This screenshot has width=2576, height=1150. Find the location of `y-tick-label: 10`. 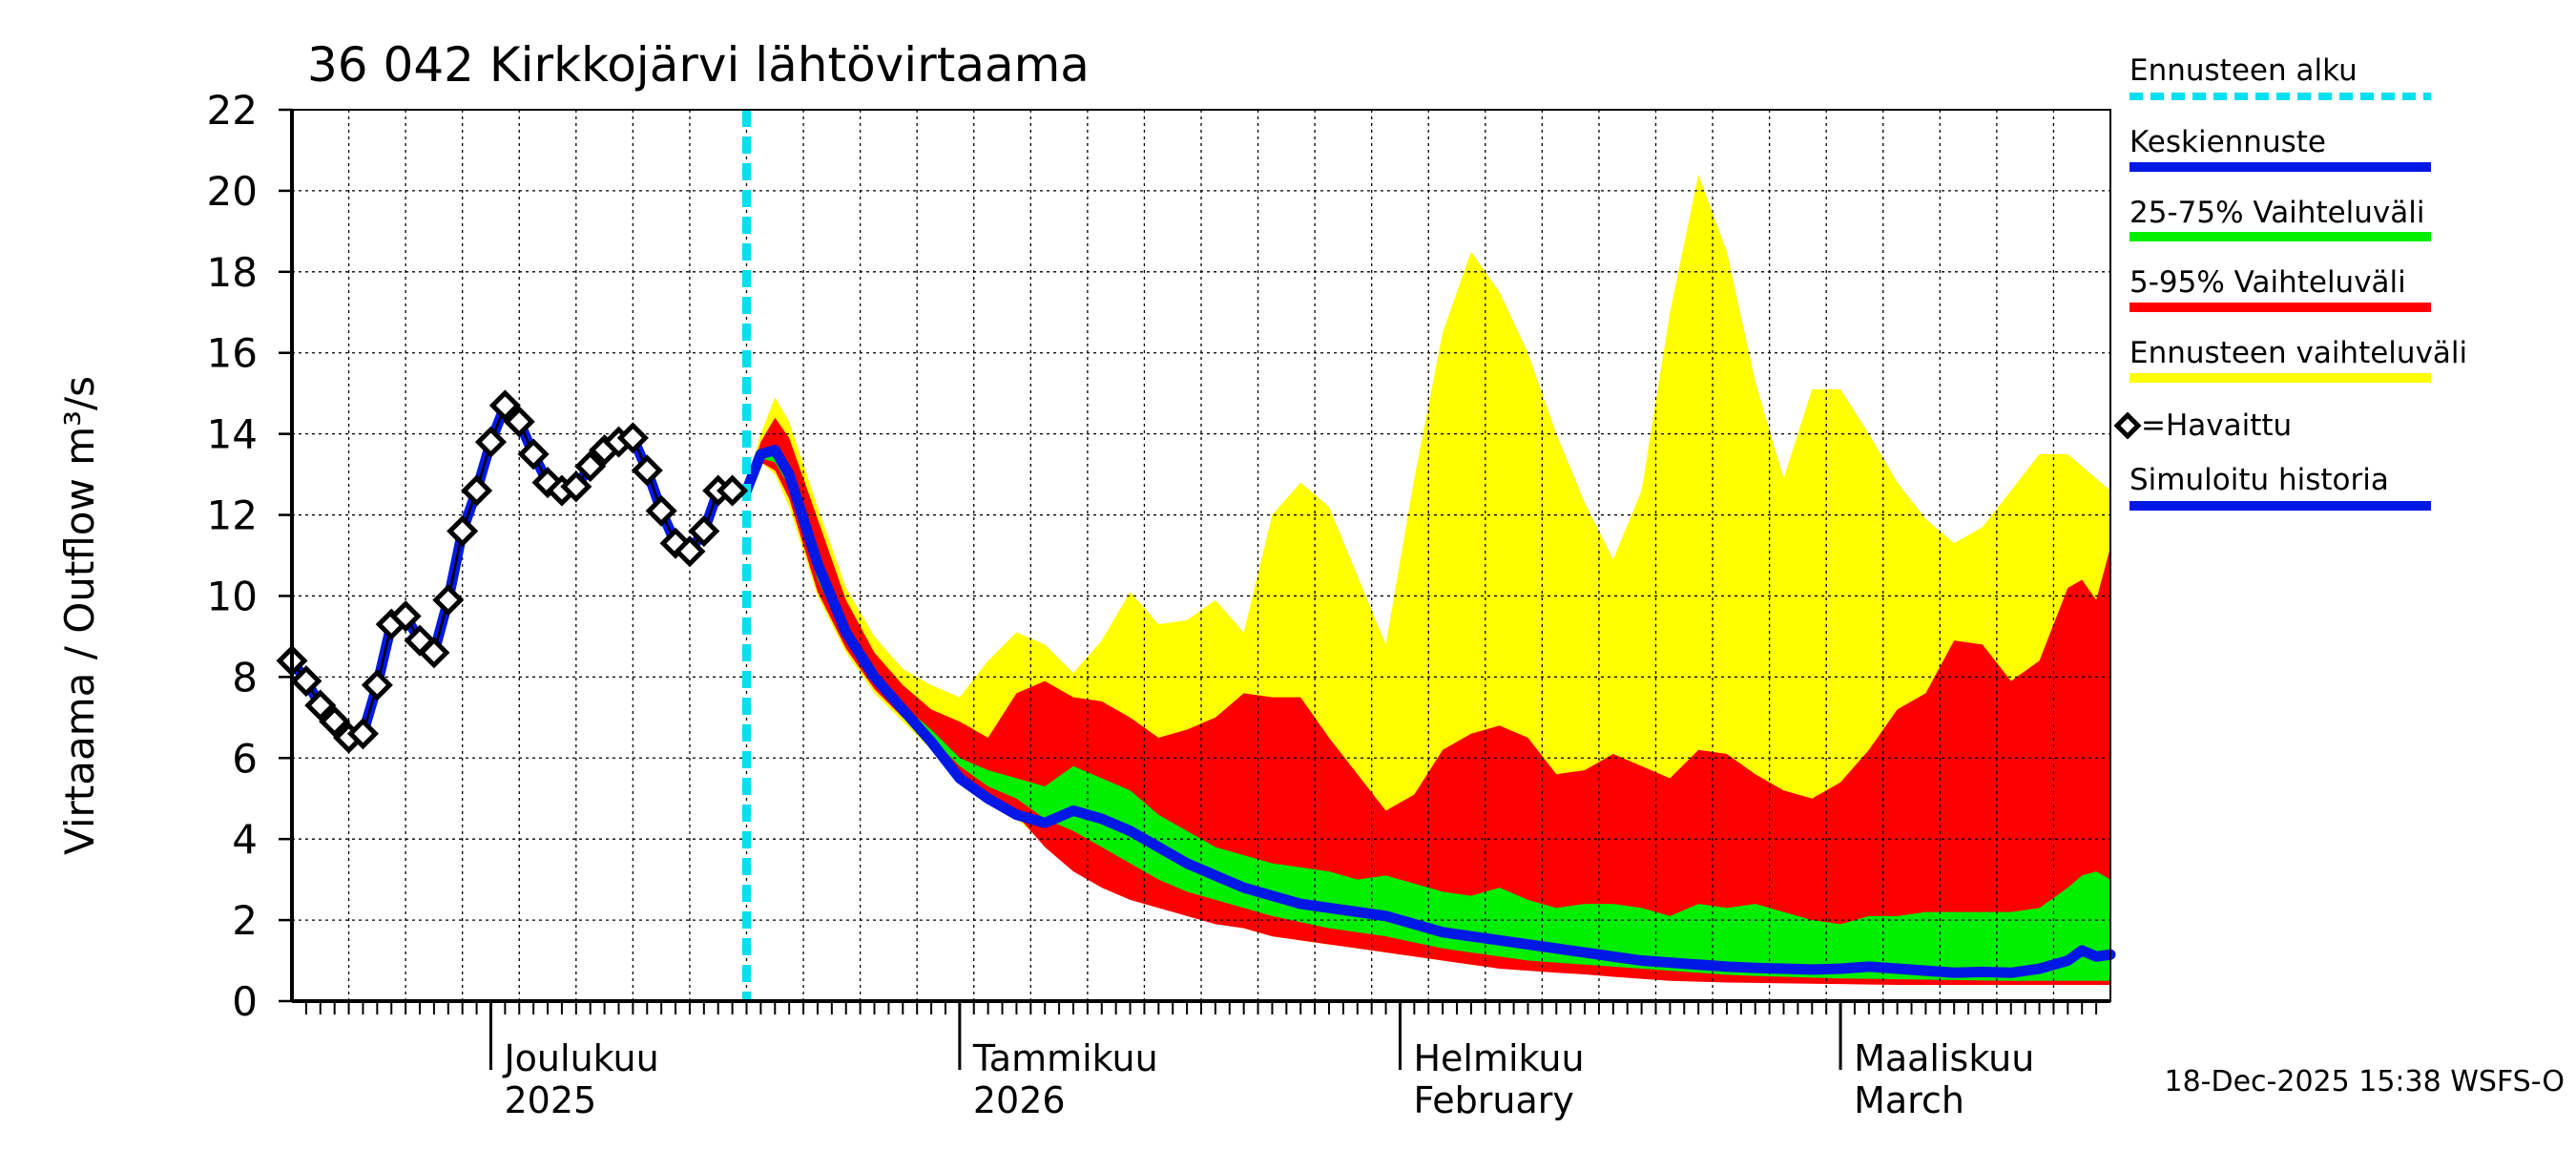

y-tick-label: 10 is located at coordinates (232, 596).